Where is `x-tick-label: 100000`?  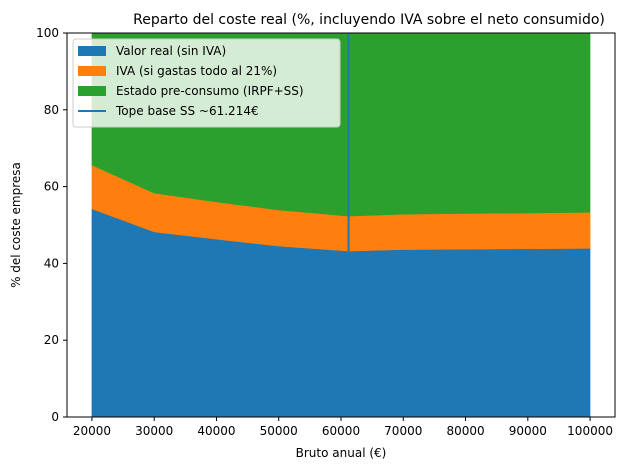 x-tick-label: 100000 is located at coordinates (590, 431).